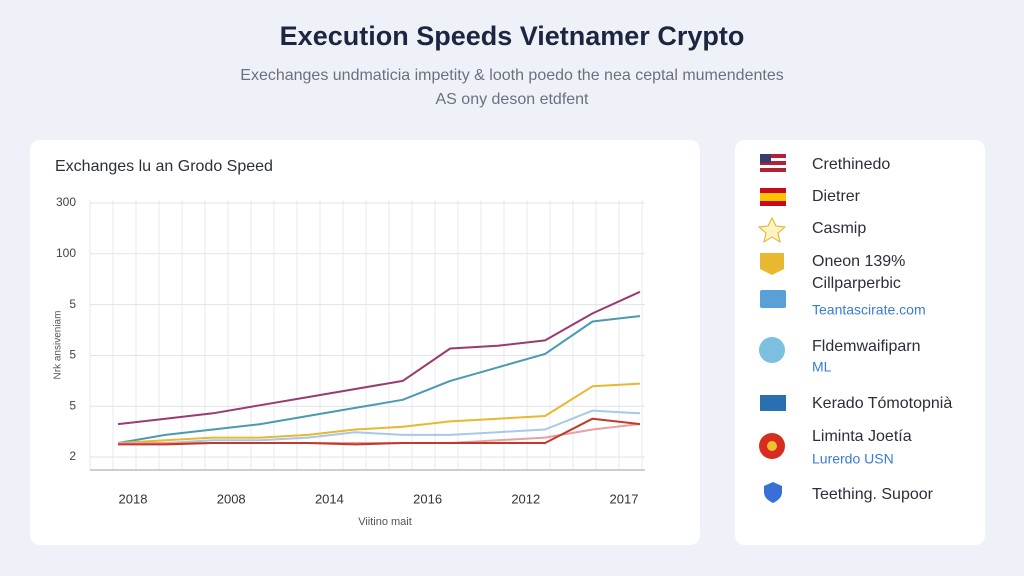 This screenshot has height=576, width=1024. What do you see at coordinates (329, 498) in the screenshot?
I see `x-tick-label: 2014` at bounding box center [329, 498].